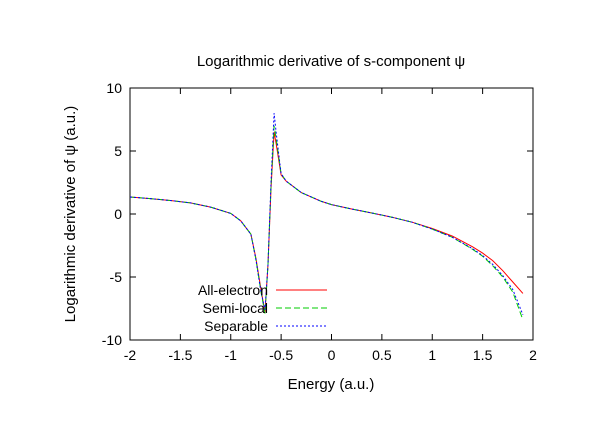  I want to click on y-tick-label: 5, so click(118, 151).